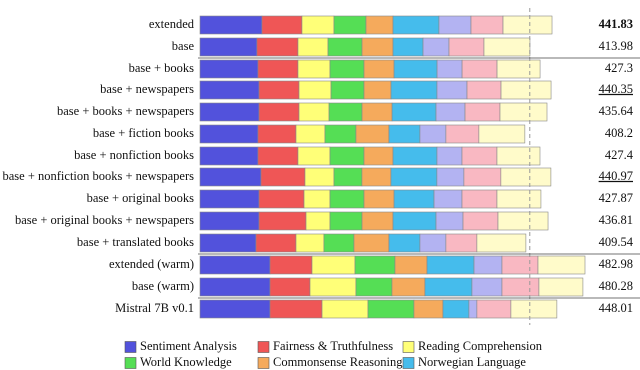 The width and height of the screenshot is (640, 370). Describe the element at coordinates (616, 89) in the screenshot. I see `total-label: 440.35` at that location.